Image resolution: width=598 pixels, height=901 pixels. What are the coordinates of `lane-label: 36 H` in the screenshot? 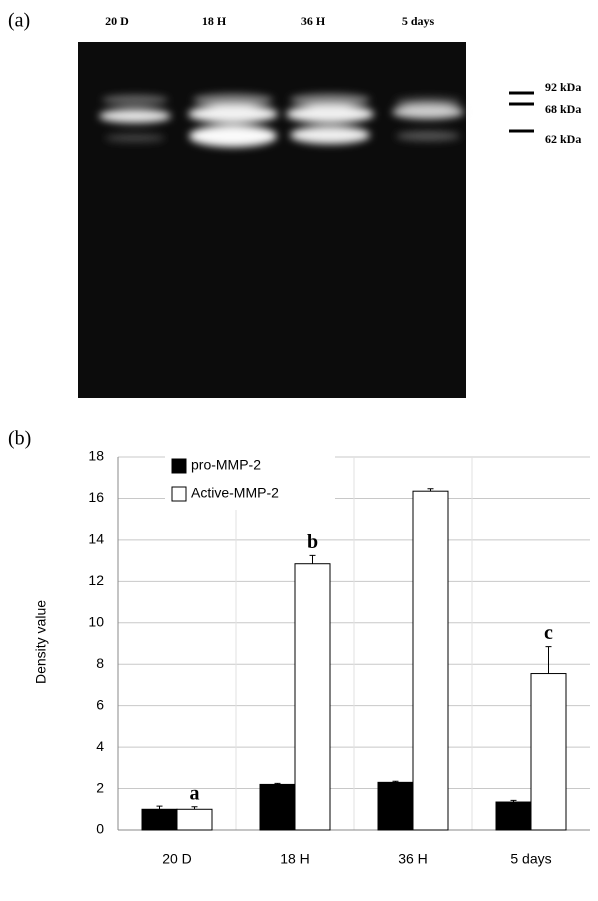 It's located at (313, 21).